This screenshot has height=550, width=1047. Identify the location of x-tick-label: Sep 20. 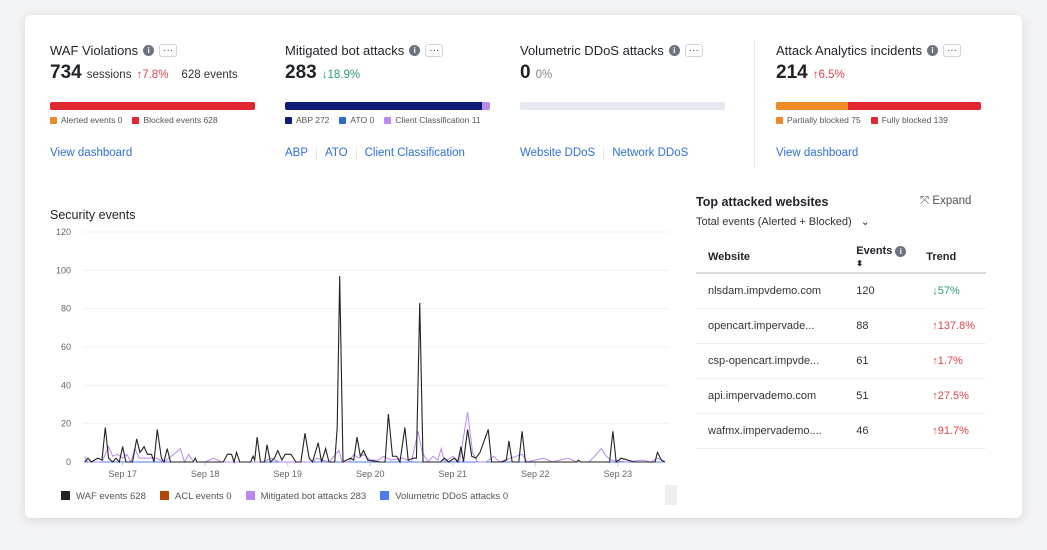
(370, 474).